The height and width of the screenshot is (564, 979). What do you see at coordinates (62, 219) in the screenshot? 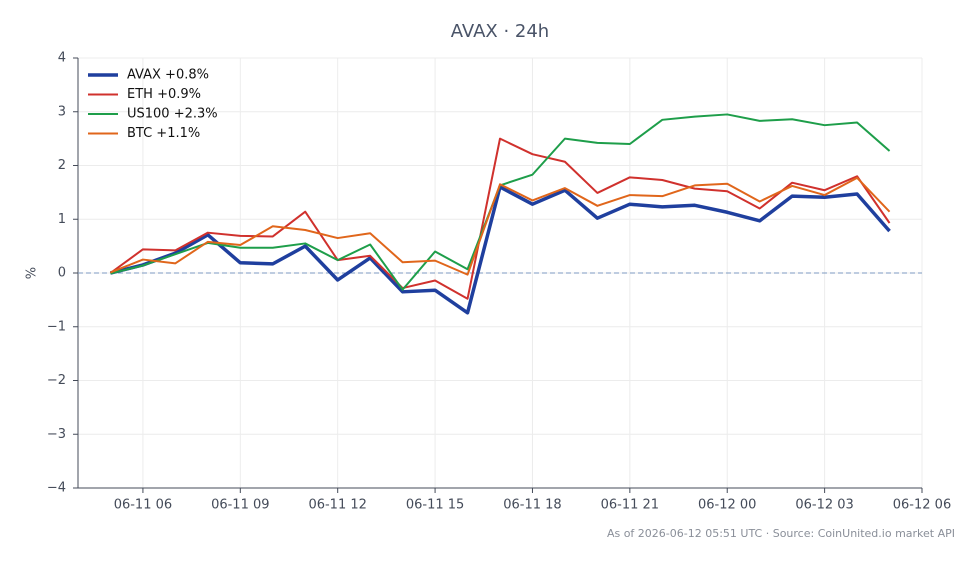
I see `y-tick-label: 1` at bounding box center [62, 219].